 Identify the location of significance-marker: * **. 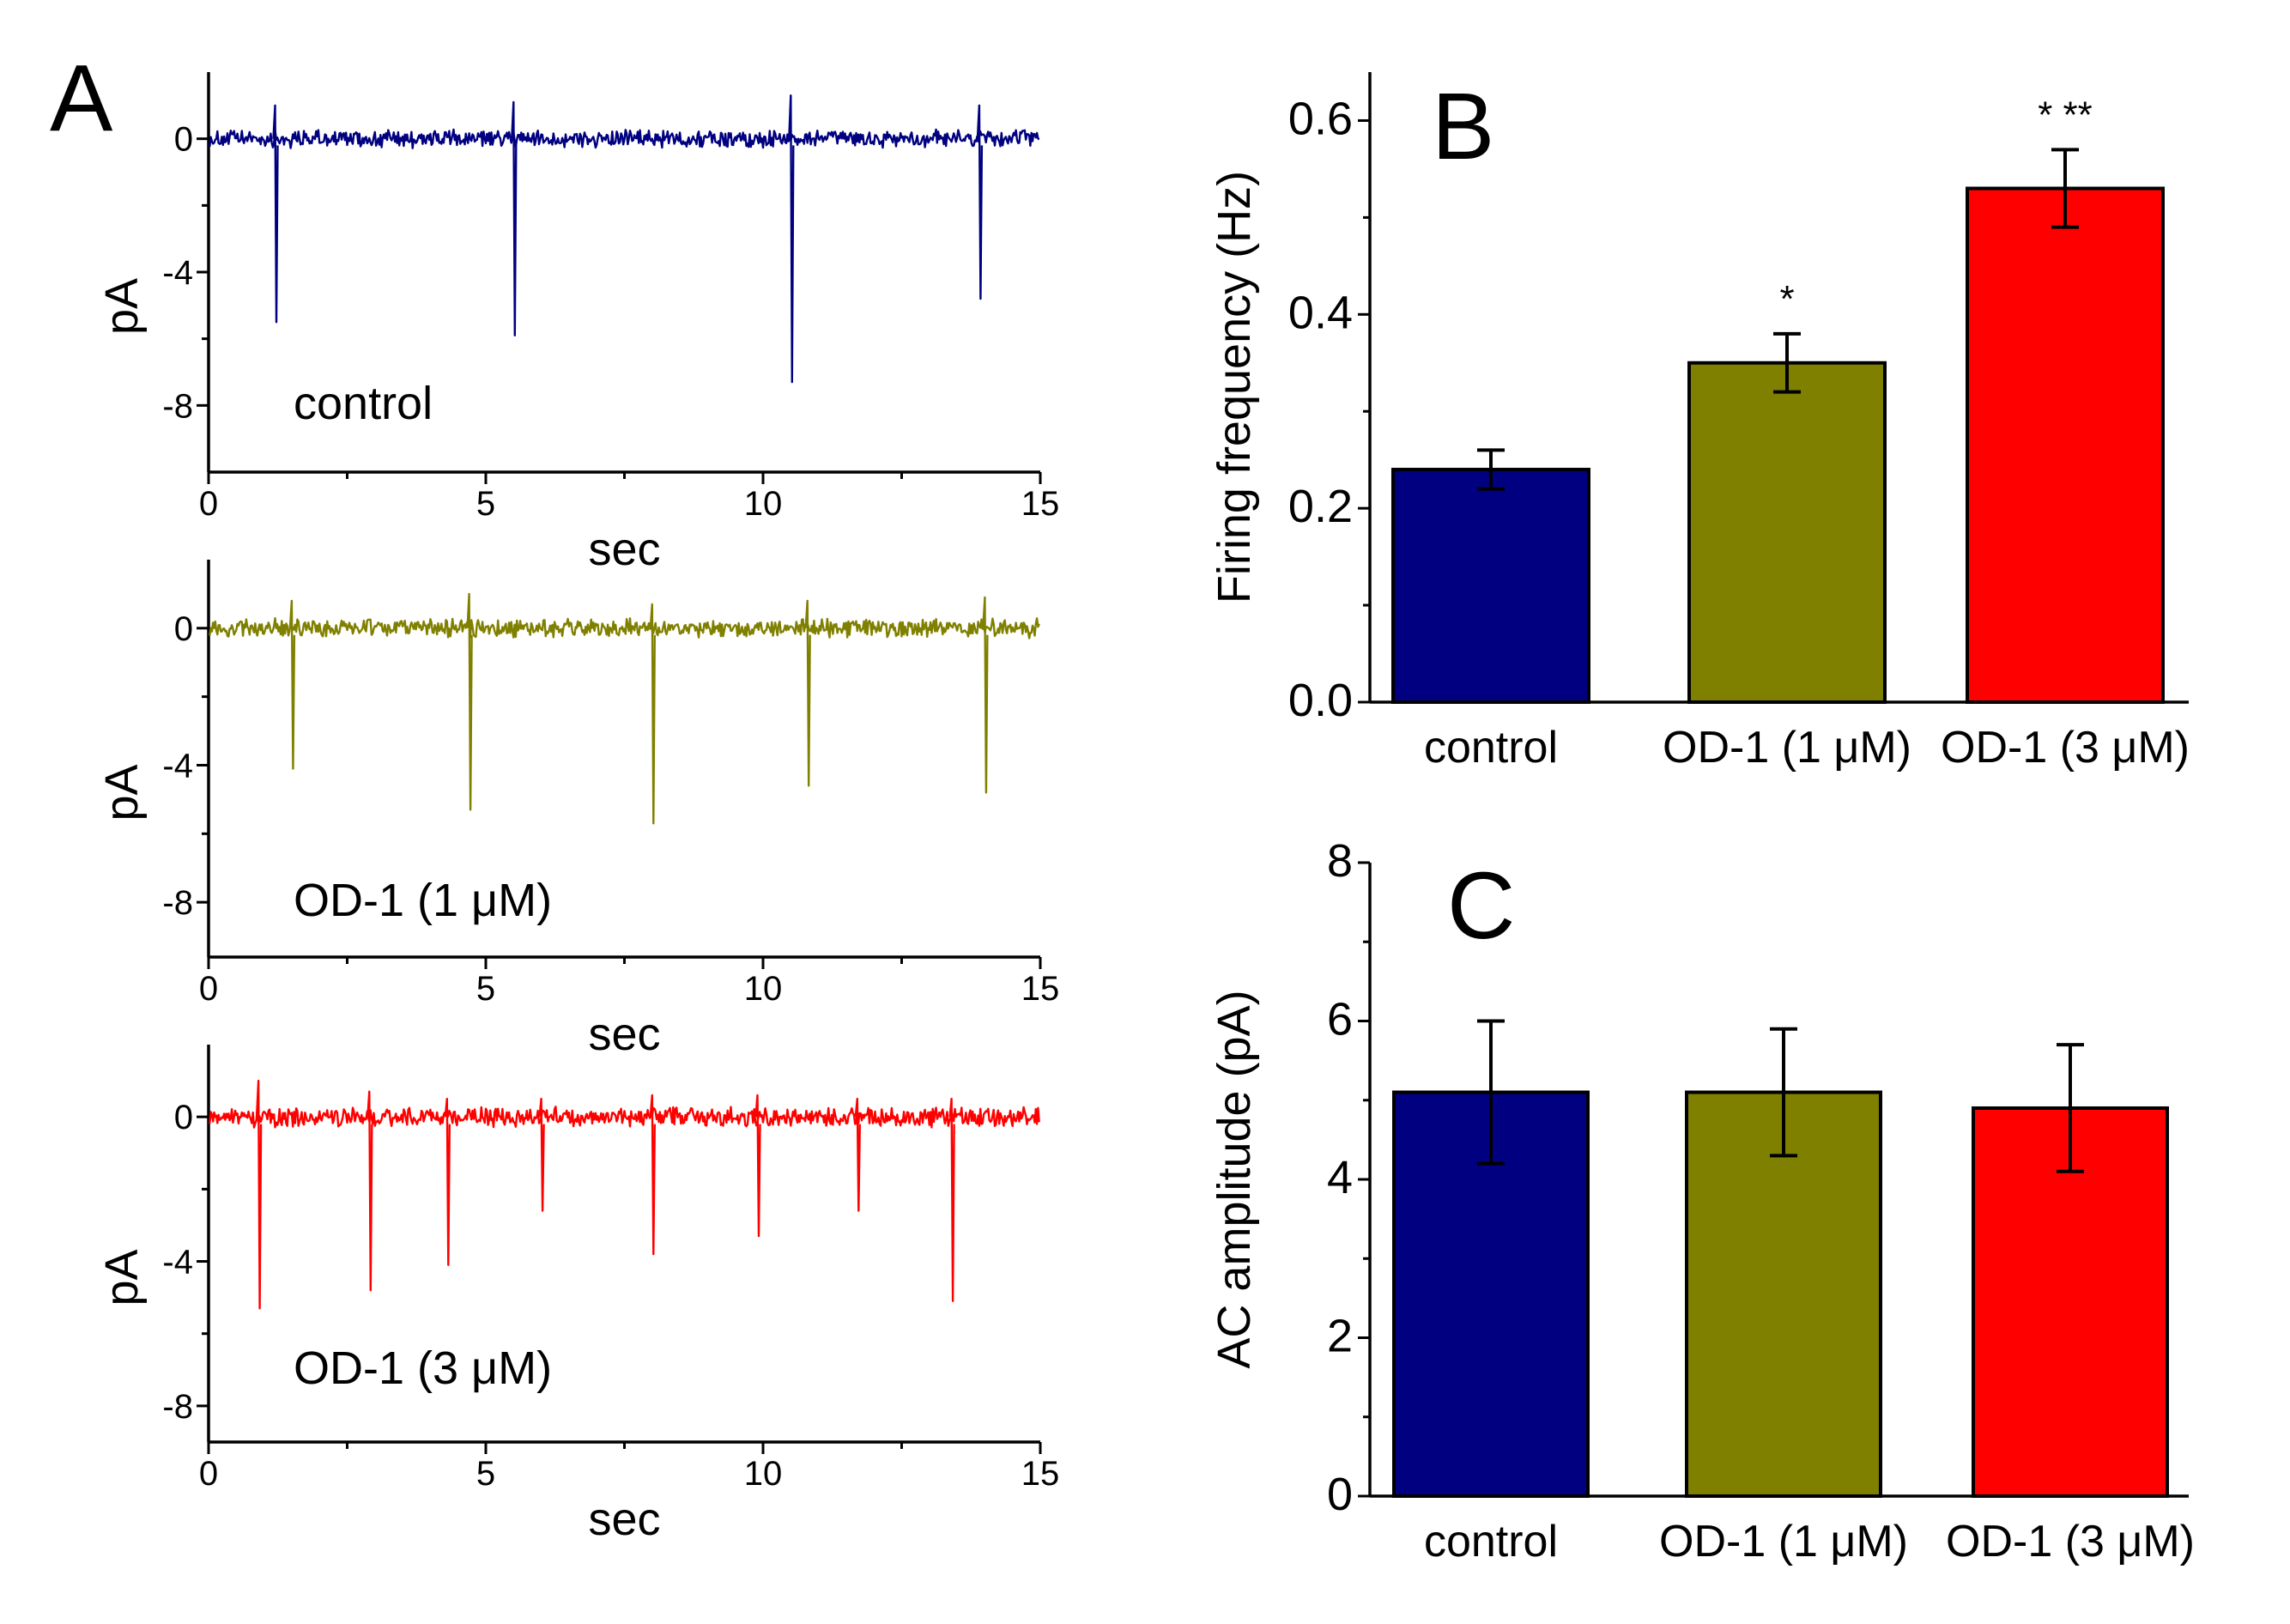
(2065, 115).